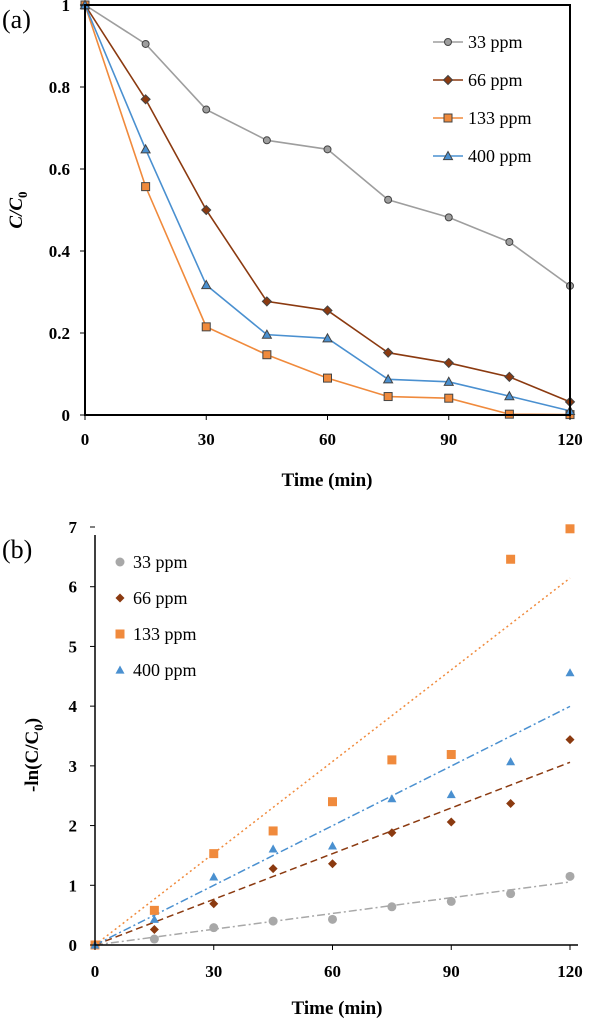  What do you see at coordinates (16, 19) in the screenshot?
I see `chart-a-panel-label: (a)` at bounding box center [16, 19].